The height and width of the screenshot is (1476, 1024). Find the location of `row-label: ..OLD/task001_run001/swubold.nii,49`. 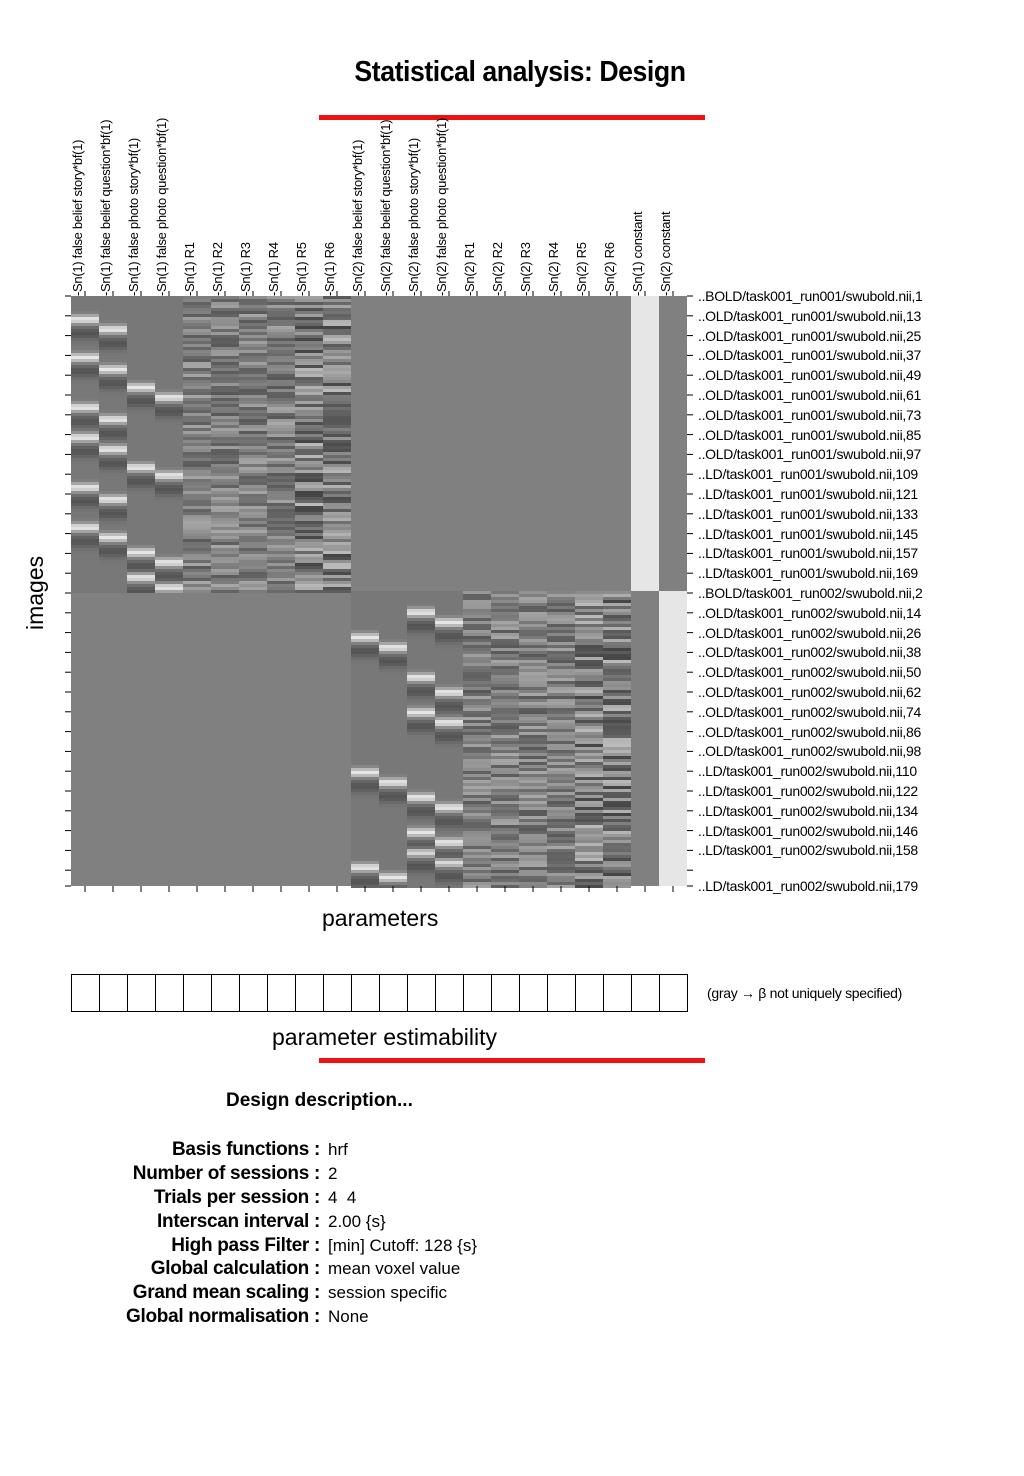

row-label: ..OLD/task001_run001/swubold.nii,49 is located at coordinates (809, 375).